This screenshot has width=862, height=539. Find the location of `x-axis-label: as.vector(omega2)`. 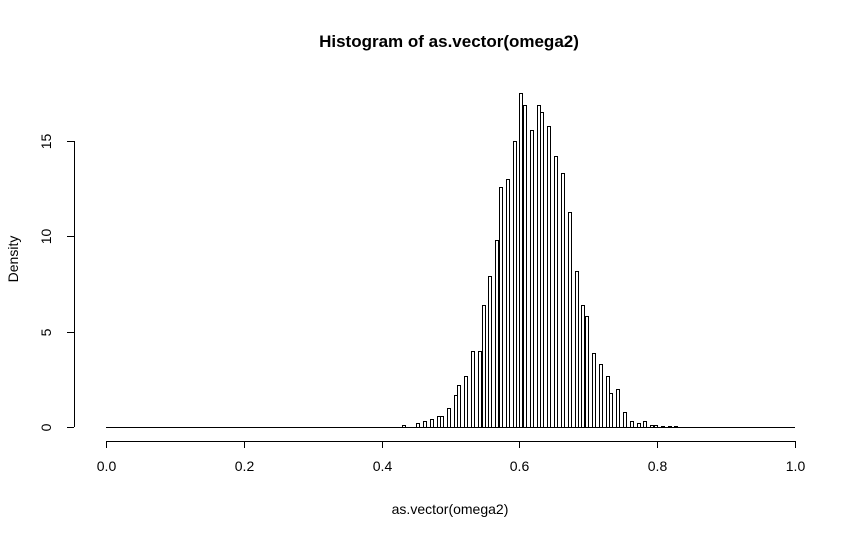

x-axis-label: as.vector(omega2) is located at coordinates (450, 509).